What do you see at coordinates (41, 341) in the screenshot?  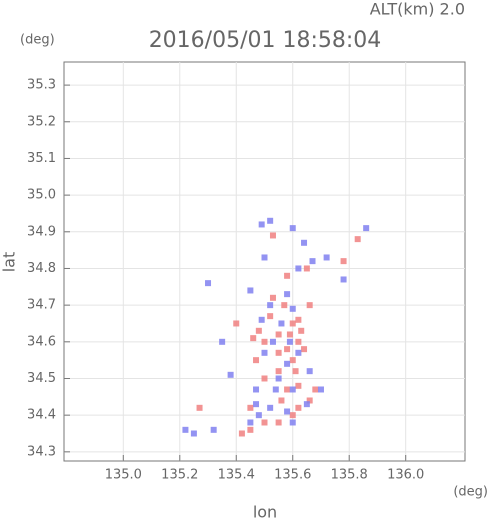 I see `y-tick-label: 34.6` at bounding box center [41, 341].